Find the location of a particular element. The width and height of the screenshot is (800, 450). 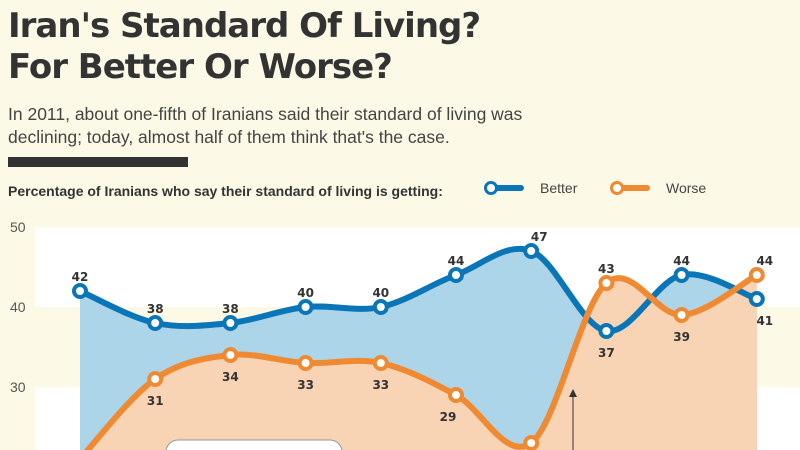

annotation-box is located at coordinates (254, 444).